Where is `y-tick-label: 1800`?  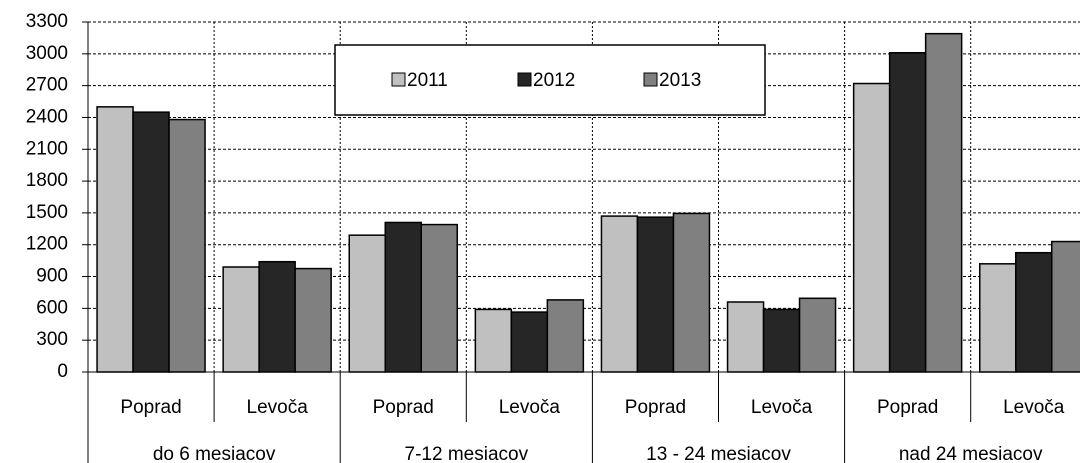
y-tick-label: 1800 is located at coordinates (47, 180).